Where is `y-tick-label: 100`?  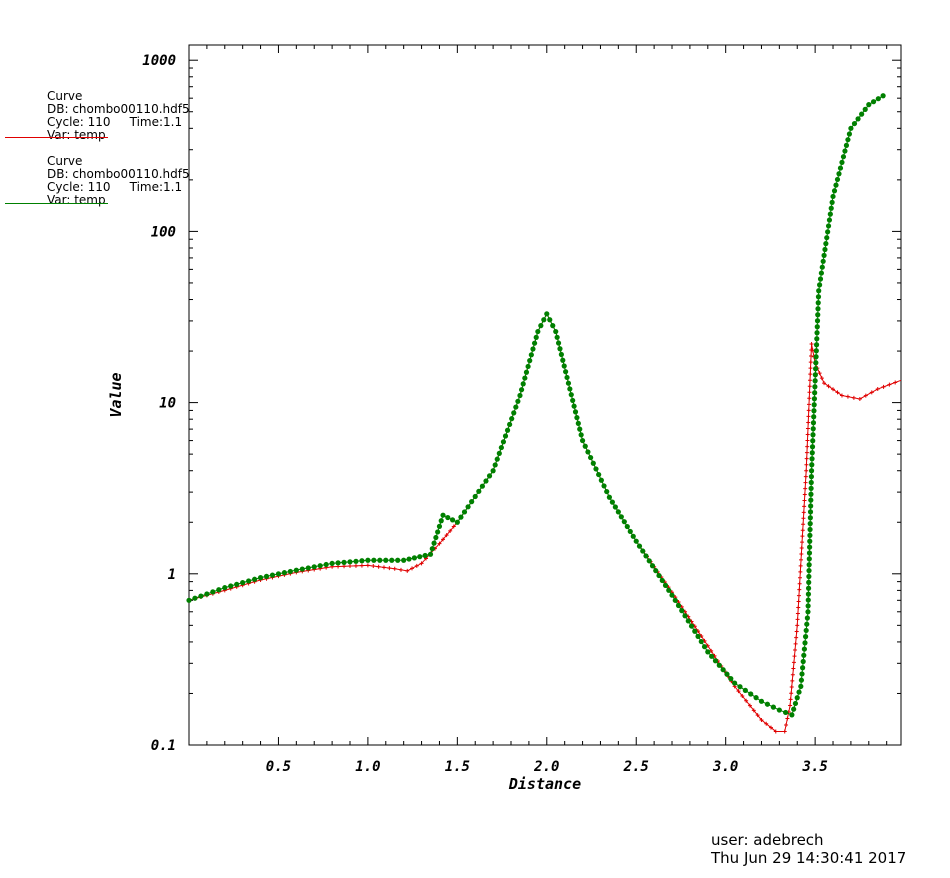
y-tick-label: 100 is located at coordinates (163, 232).